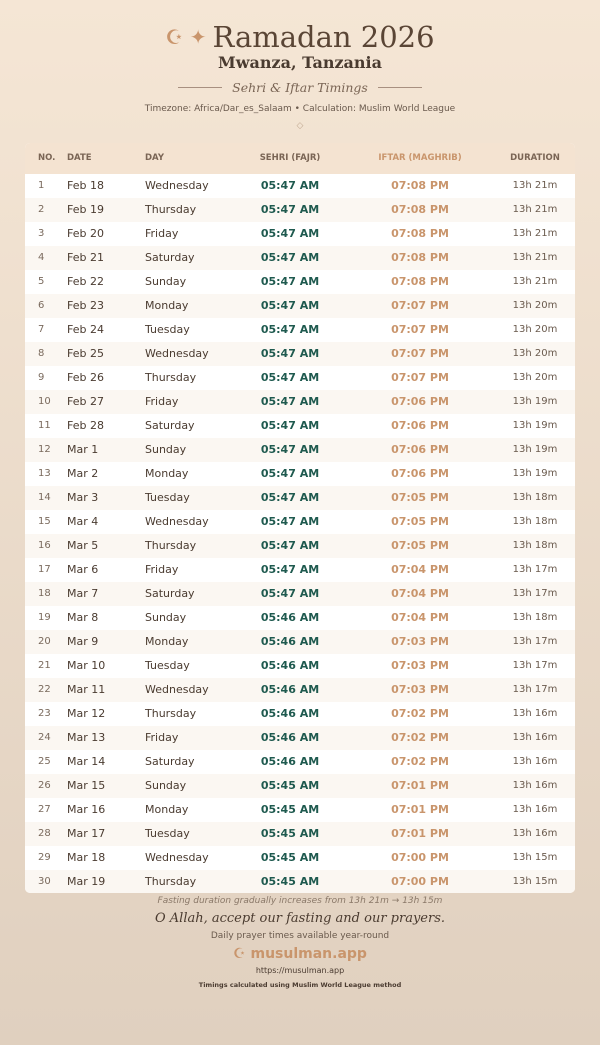 The width and height of the screenshot is (600, 1045). I want to click on table-row: 8 Feb 25 Wednesday 05:47 AM 07:07 PM 13h 20m, so click(300, 354).